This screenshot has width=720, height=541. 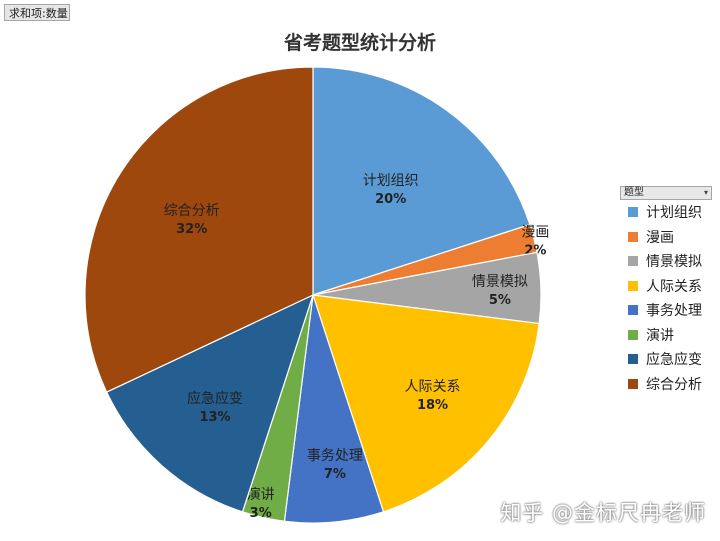 What do you see at coordinates (359, 43) in the screenshot?
I see `chart-title: 省考题型统计分析` at bounding box center [359, 43].